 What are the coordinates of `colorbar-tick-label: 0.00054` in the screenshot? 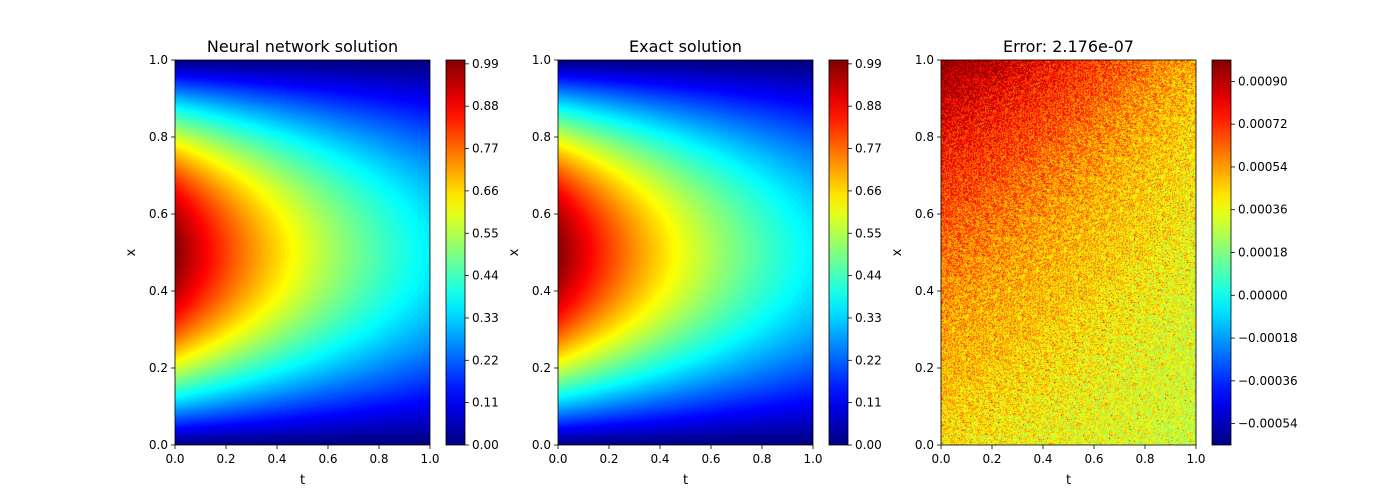 It's located at (1263, 167).